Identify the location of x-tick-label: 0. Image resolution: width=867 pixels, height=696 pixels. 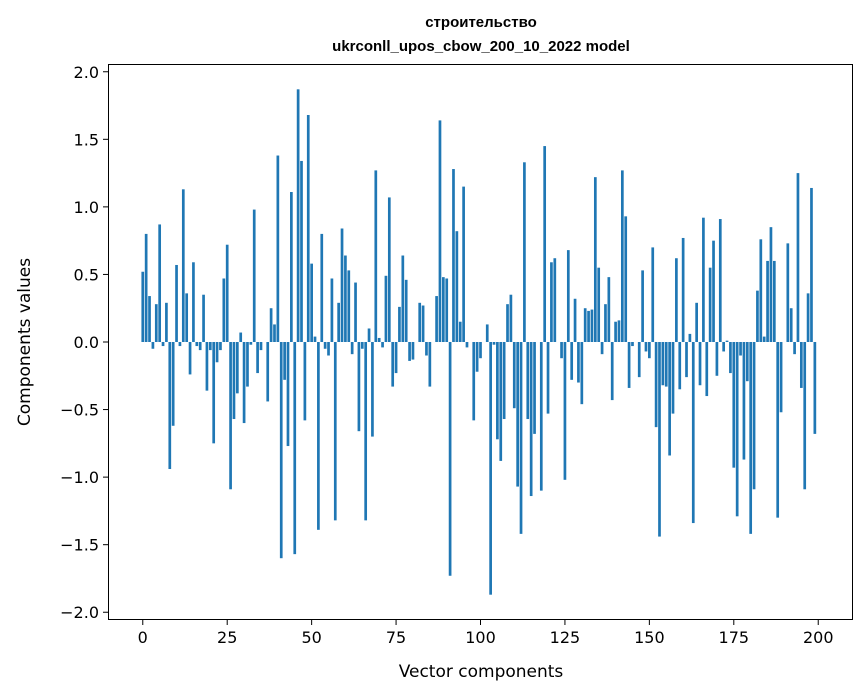
(143, 637).